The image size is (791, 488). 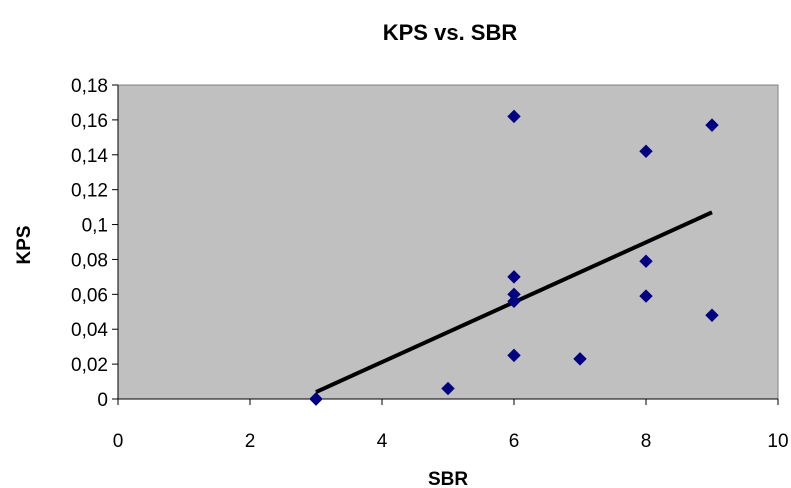 I want to click on y-tick-label: 0,1, so click(x=95, y=226).